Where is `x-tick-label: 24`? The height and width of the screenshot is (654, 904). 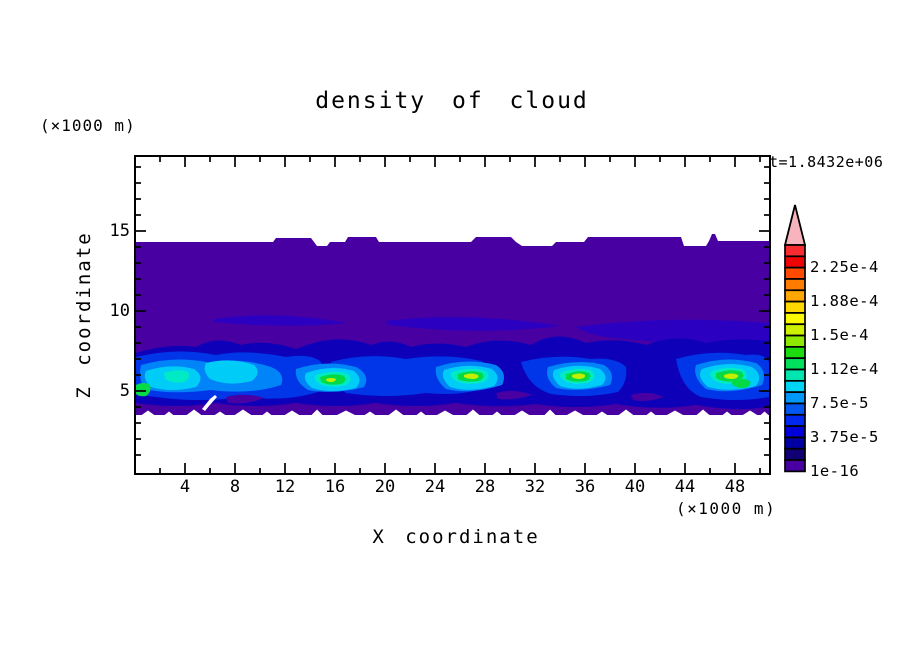 x-tick-label: 24 is located at coordinates (435, 487).